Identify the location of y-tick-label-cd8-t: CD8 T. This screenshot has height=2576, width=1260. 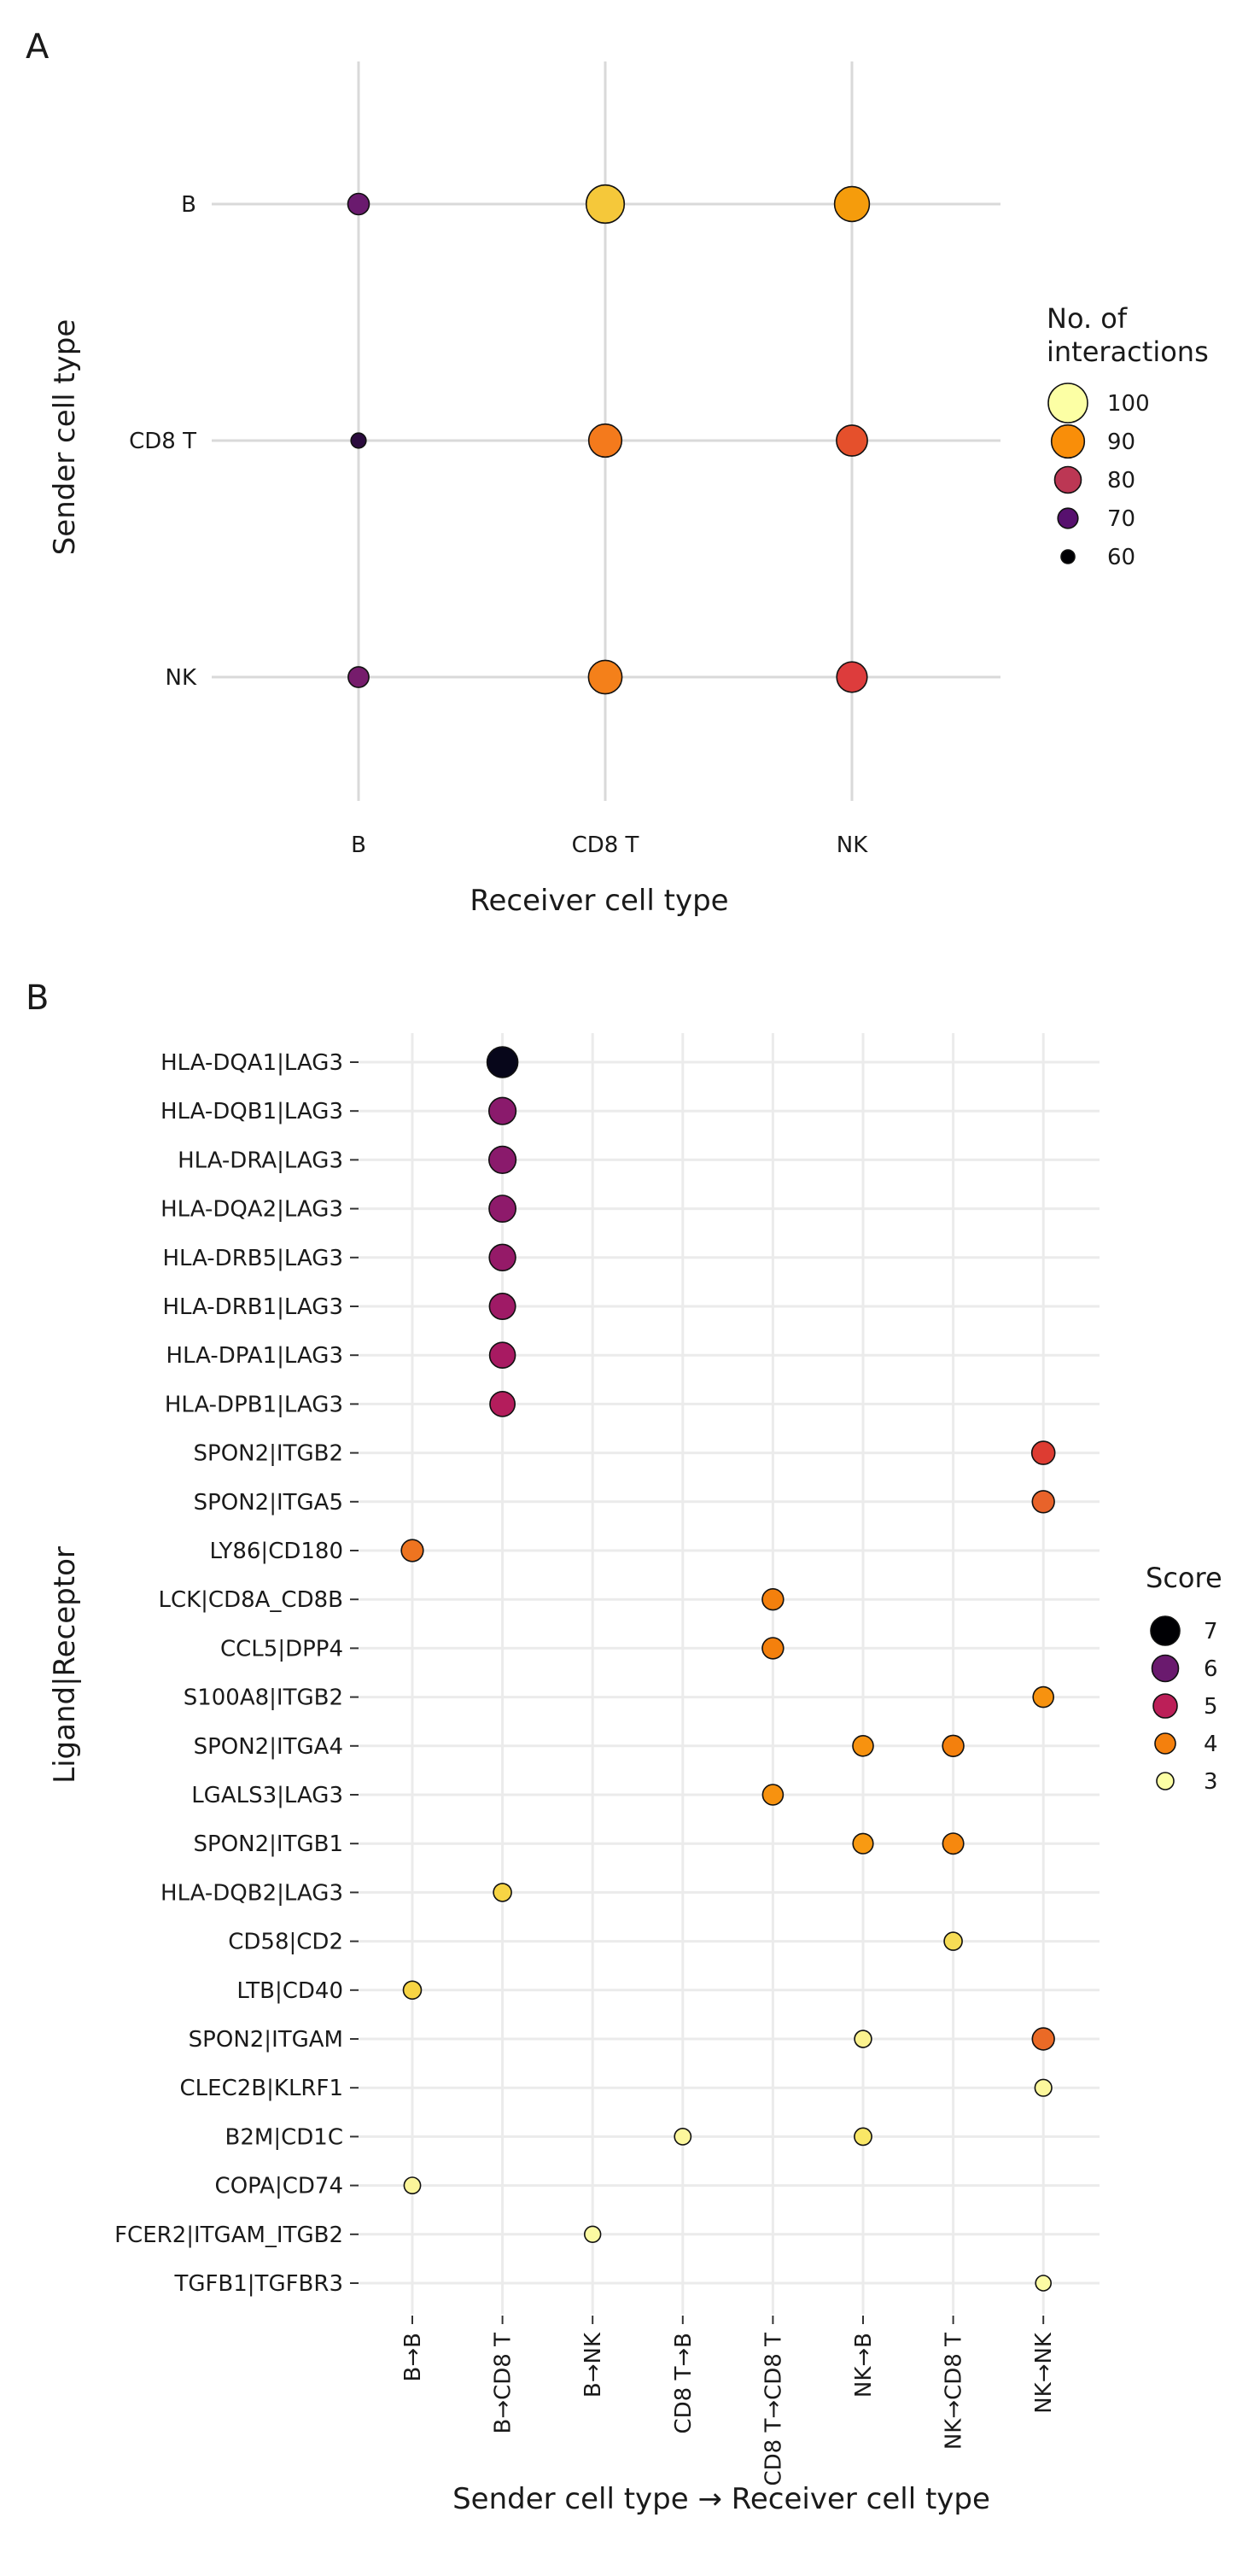
(162, 441).